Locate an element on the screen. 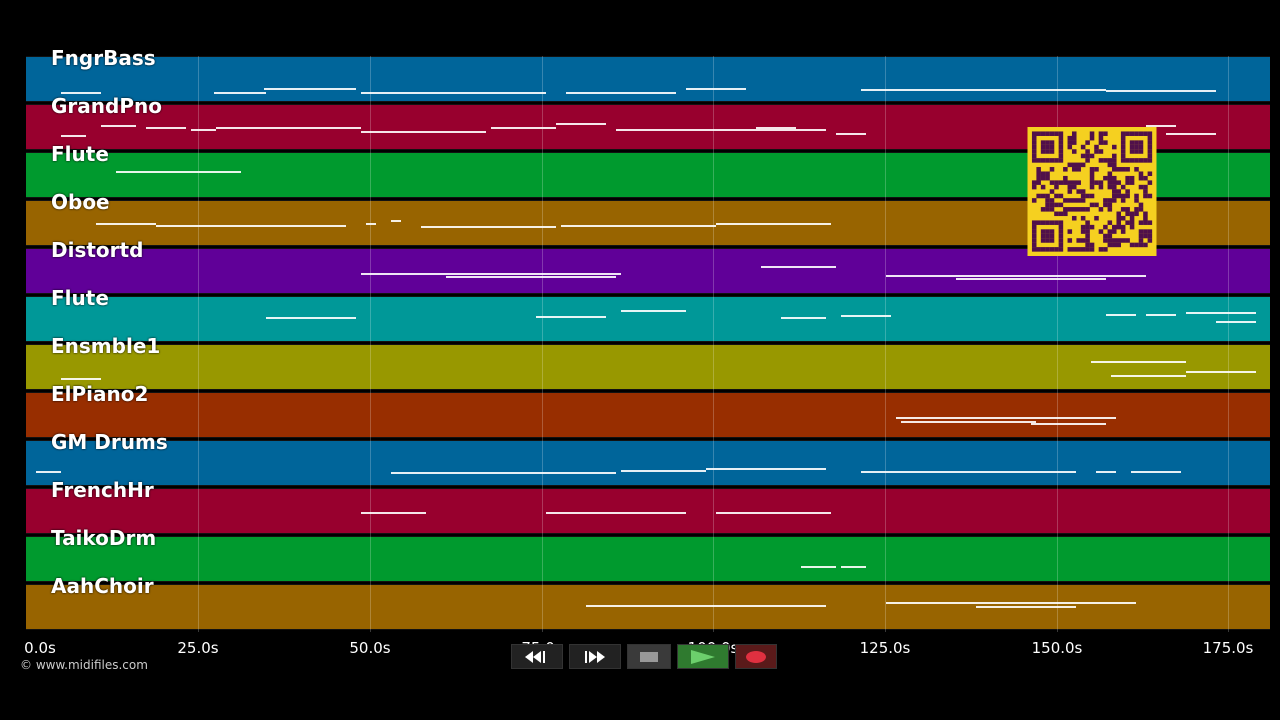 The width and height of the screenshot is (1280, 720). track-row: GM Drums is located at coordinates (648, 458).